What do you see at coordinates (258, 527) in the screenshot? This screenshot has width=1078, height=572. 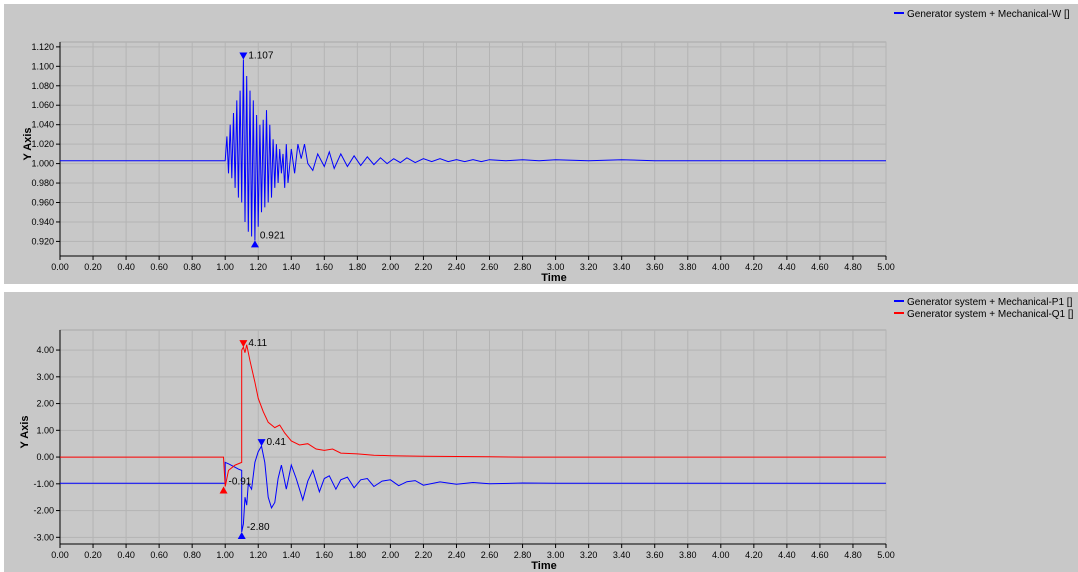 I see `peak-label: -2.80` at bounding box center [258, 527].